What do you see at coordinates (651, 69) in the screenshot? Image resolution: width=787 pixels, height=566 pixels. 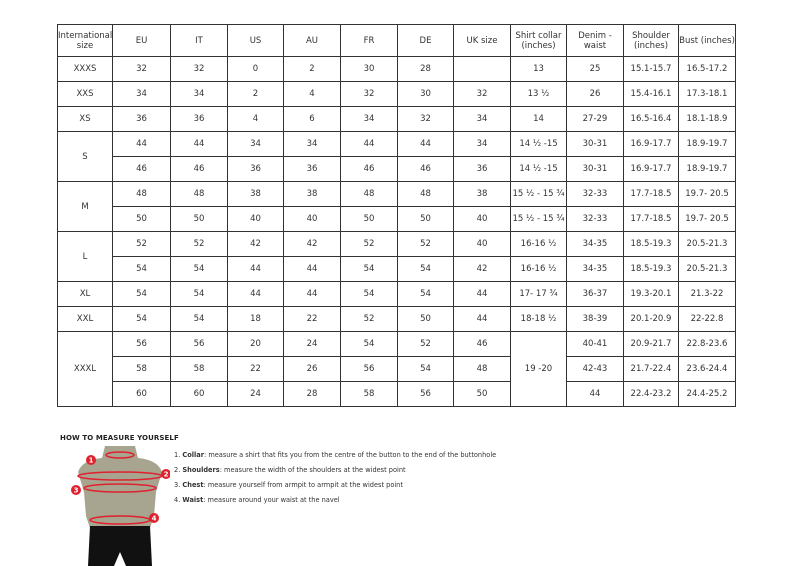 I see `table-cell: 15.1-15.7` at bounding box center [651, 69].